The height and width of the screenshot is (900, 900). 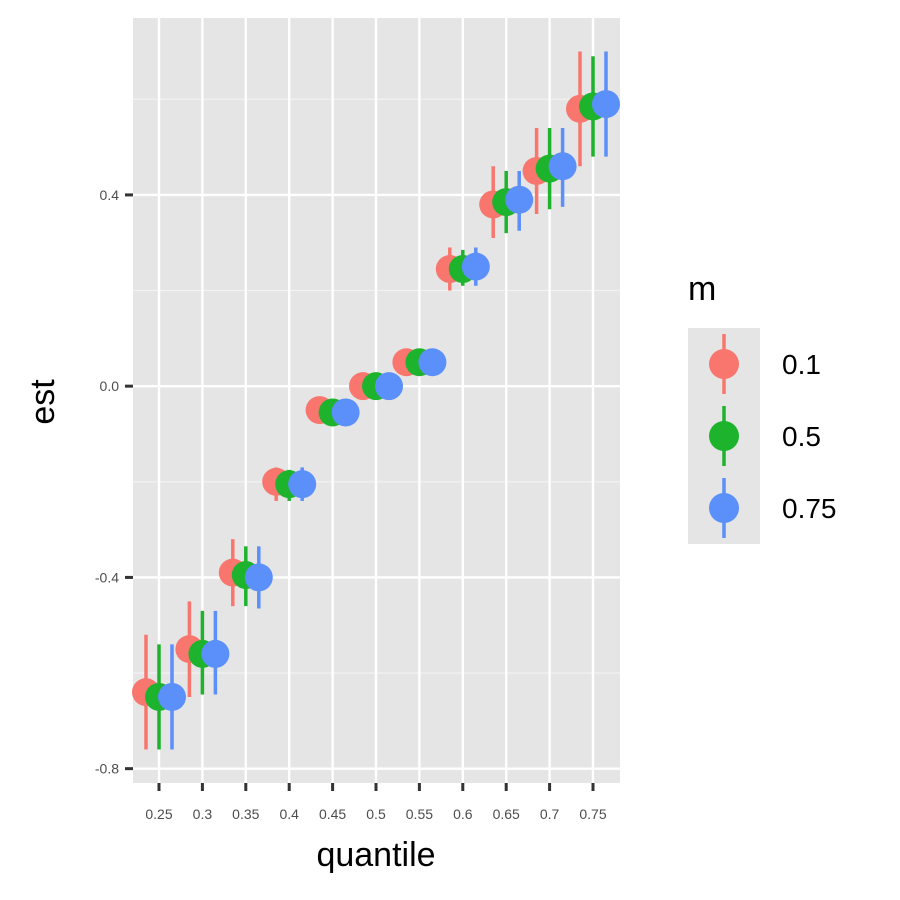 What do you see at coordinates (506, 814) in the screenshot?
I see `x-tick-label: 0.65` at bounding box center [506, 814].